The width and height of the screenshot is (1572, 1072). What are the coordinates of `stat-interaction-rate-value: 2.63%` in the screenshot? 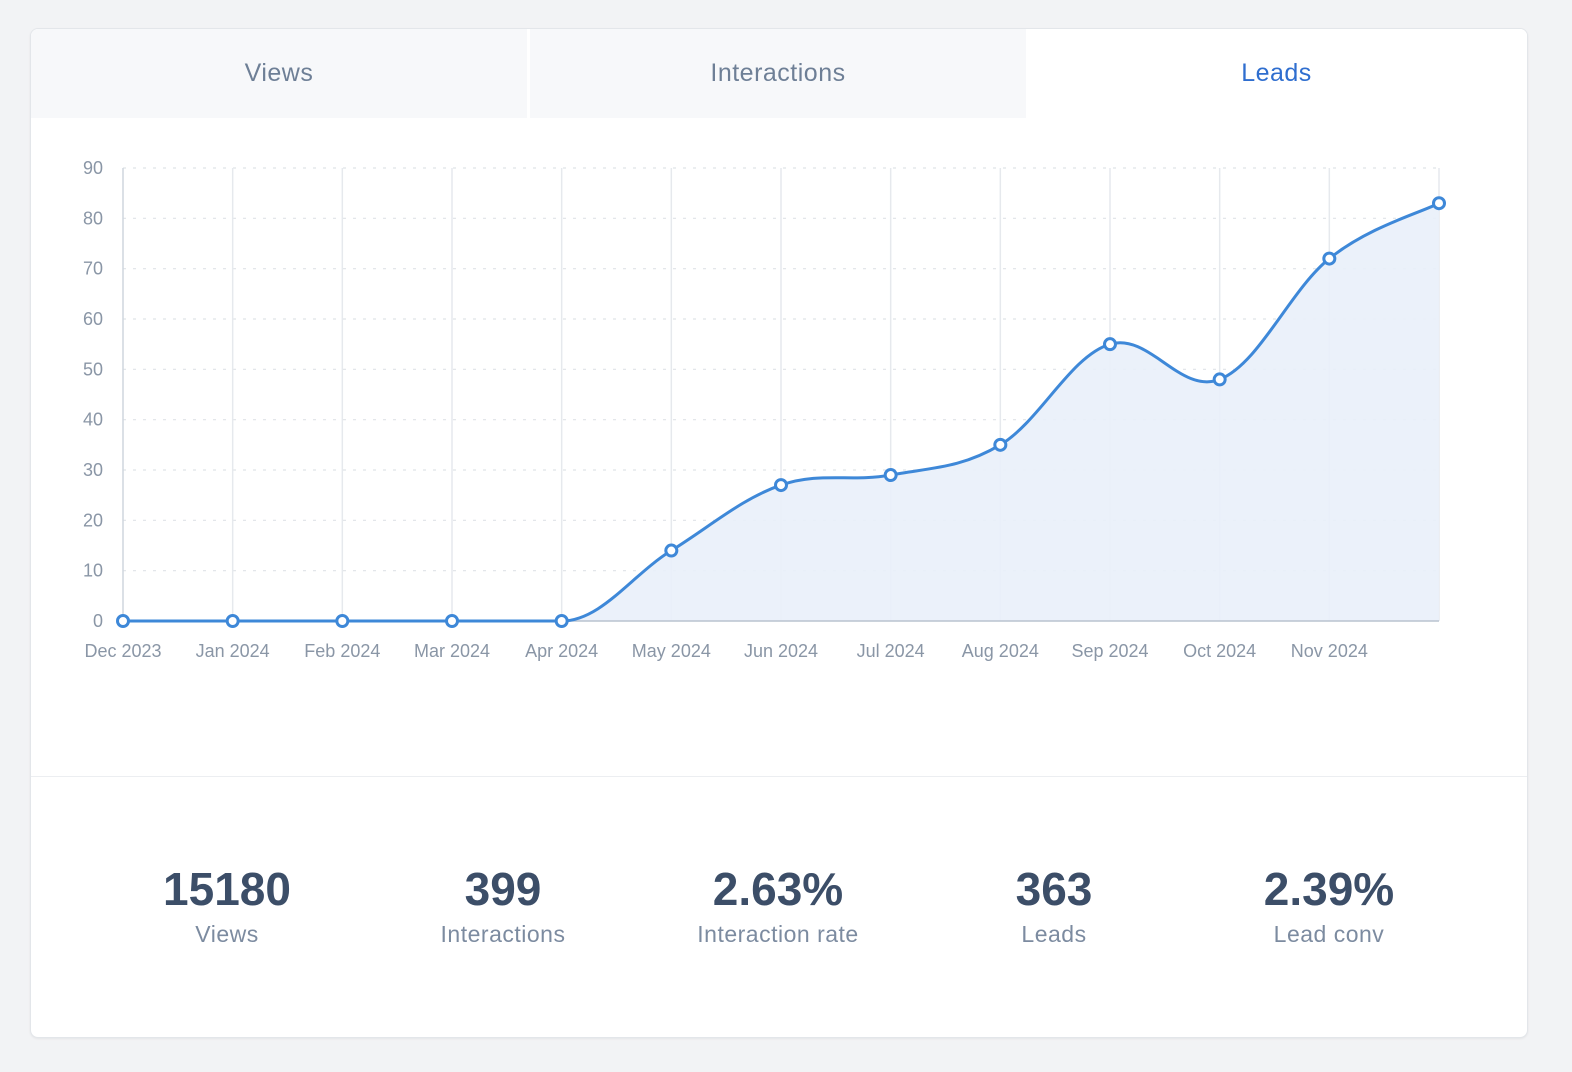 It's located at (778, 889).